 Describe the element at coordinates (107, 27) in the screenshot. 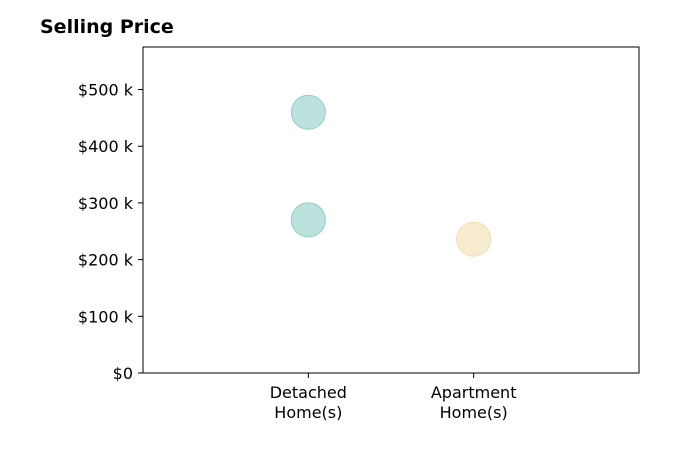

I see `chart-title: Selling Price` at that location.